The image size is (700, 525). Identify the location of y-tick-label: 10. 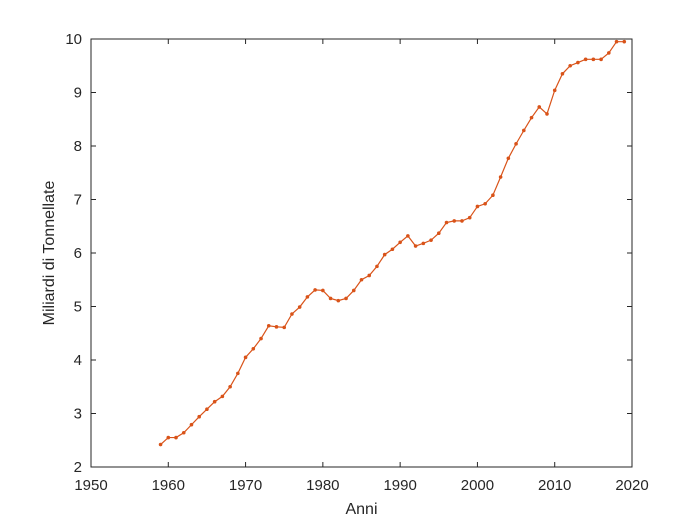
(73, 39).